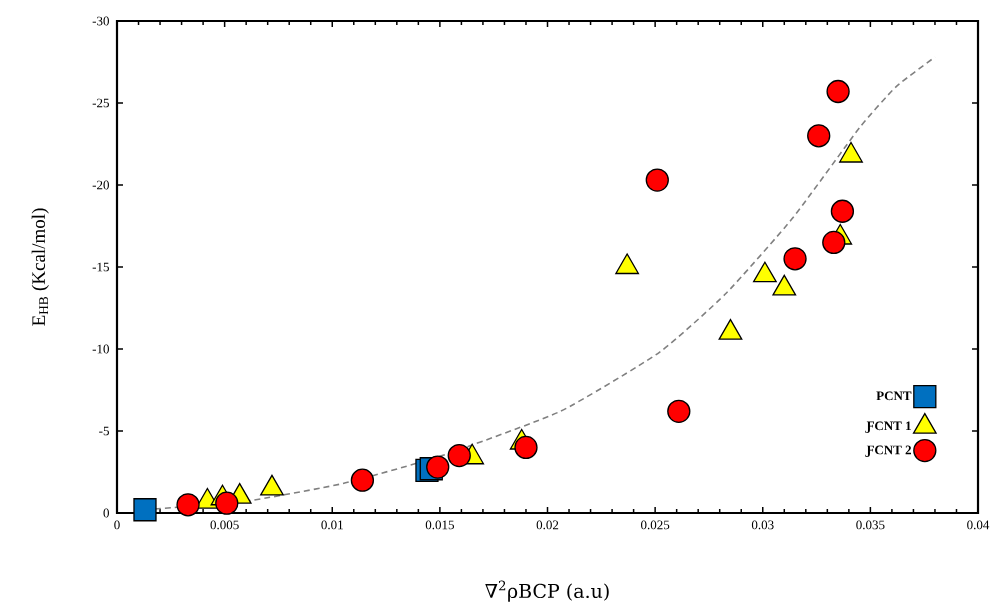 This screenshot has height=613, width=1004. Describe the element at coordinates (762, 525) in the screenshot. I see `x-tick-label: 0.03` at that location.